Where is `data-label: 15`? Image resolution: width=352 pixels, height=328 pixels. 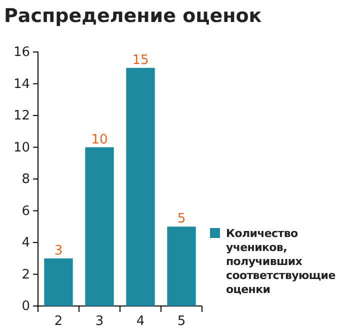 data-label: 15 is located at coordinates (140, 60).